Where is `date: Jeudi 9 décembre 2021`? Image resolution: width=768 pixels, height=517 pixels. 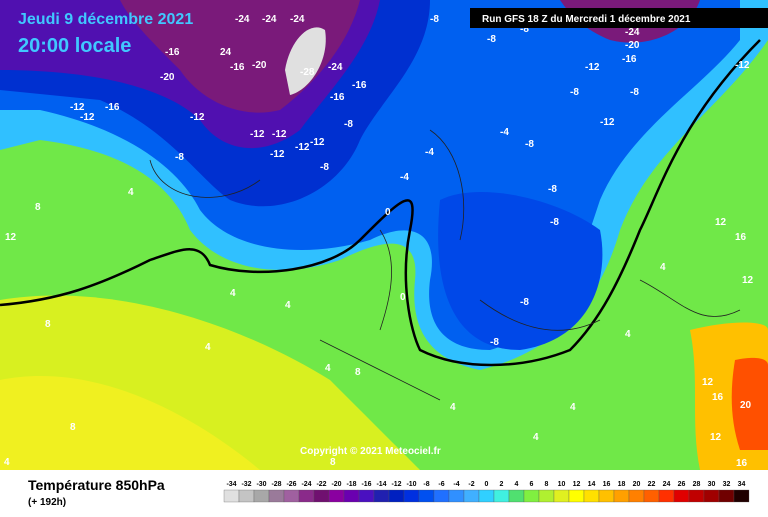 date: Jeudi 9 décembre 2021 is located at coordinates (105, 19).